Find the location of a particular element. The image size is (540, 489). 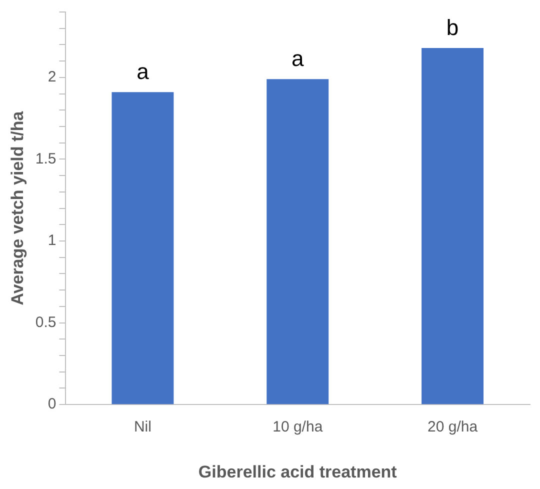

y-tick-label: 1 is located at coordinates (52, 241).